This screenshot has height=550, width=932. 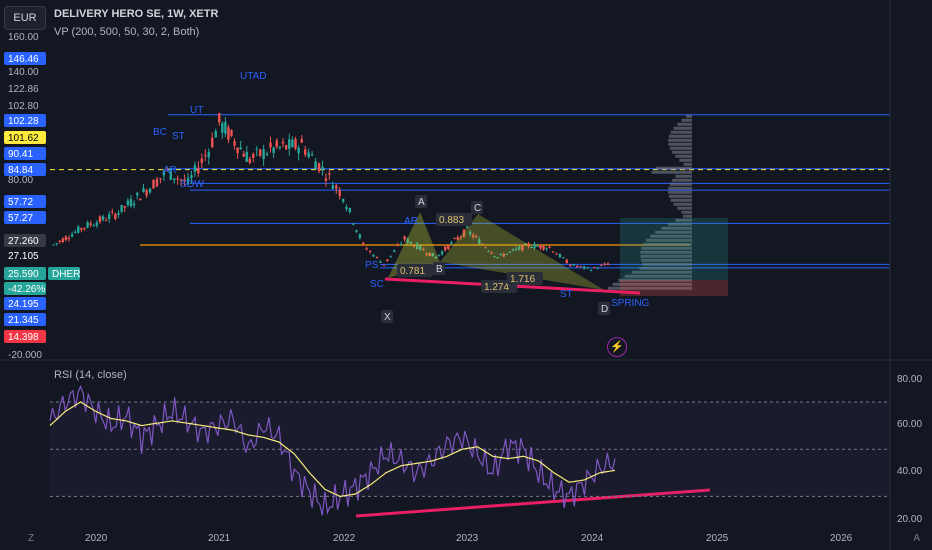 I want to click on pattern-label: 1.716, so click(x=522, y=279).